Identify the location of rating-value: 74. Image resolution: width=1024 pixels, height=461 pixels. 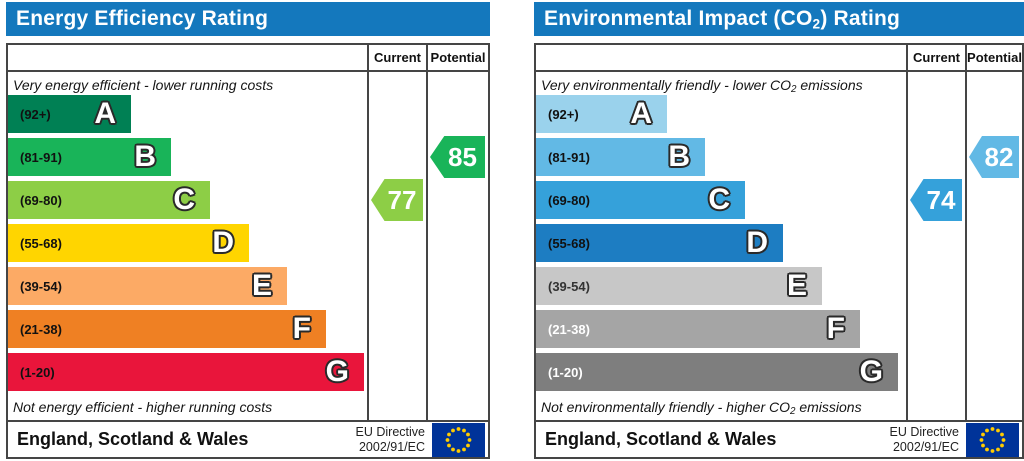
(941, 199).